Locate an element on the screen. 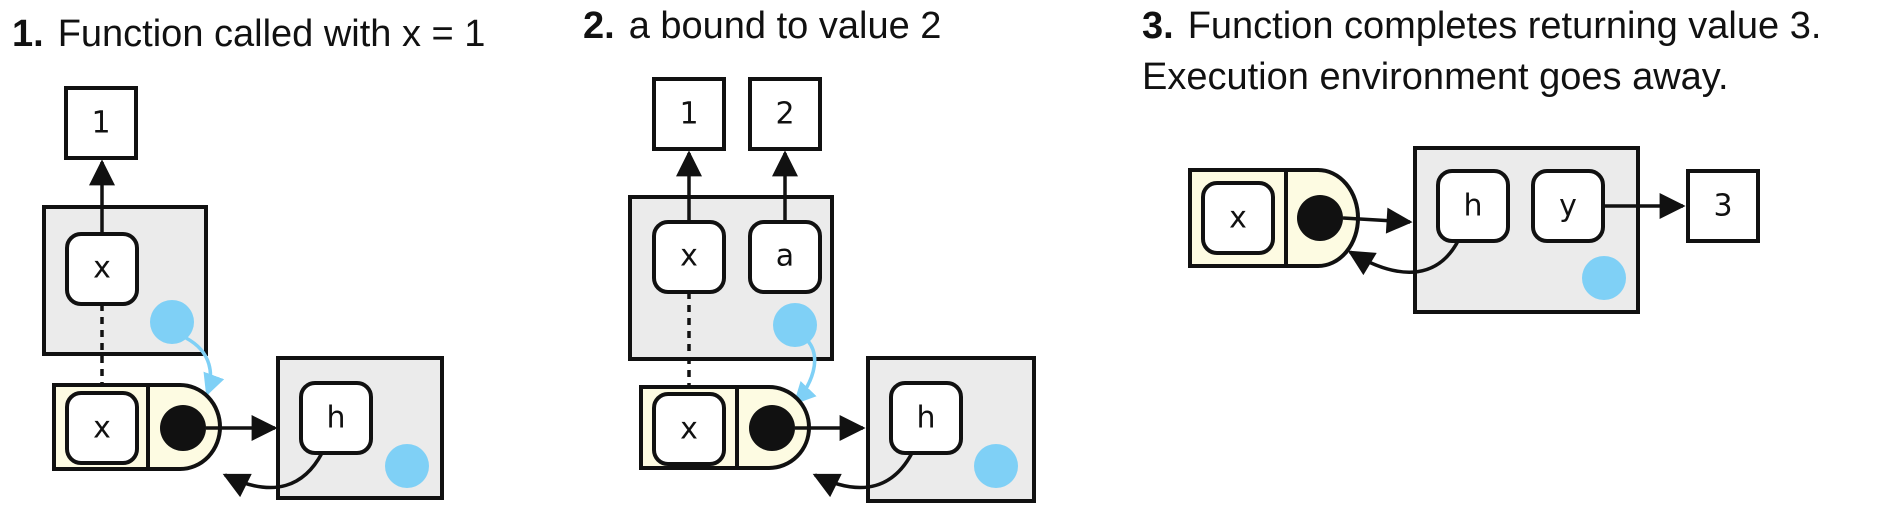  panel-2-function-arg is located at coordinates (689, 429).